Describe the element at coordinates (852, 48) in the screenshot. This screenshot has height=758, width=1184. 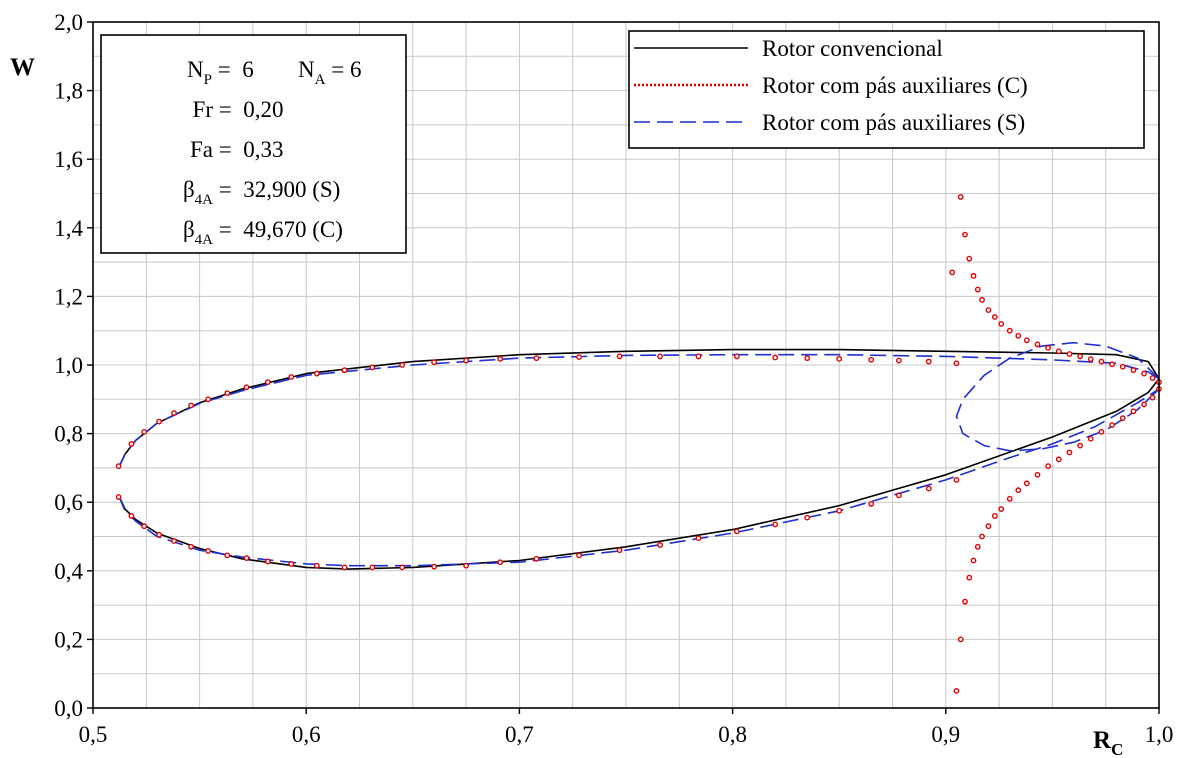
I see `legend-label: Rotor convencional` at that location.